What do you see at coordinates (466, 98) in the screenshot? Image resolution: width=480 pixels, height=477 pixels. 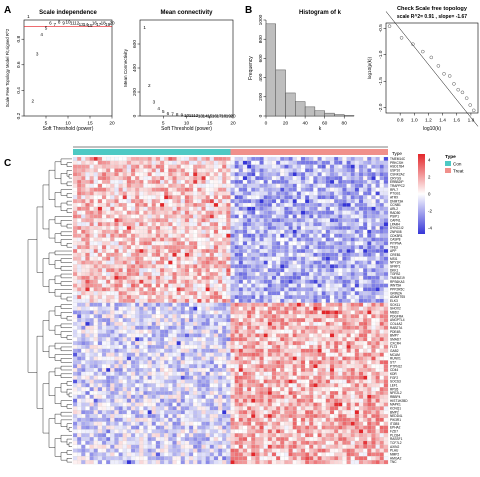 I see `scale-free-point` at bounding box center [466, 98].